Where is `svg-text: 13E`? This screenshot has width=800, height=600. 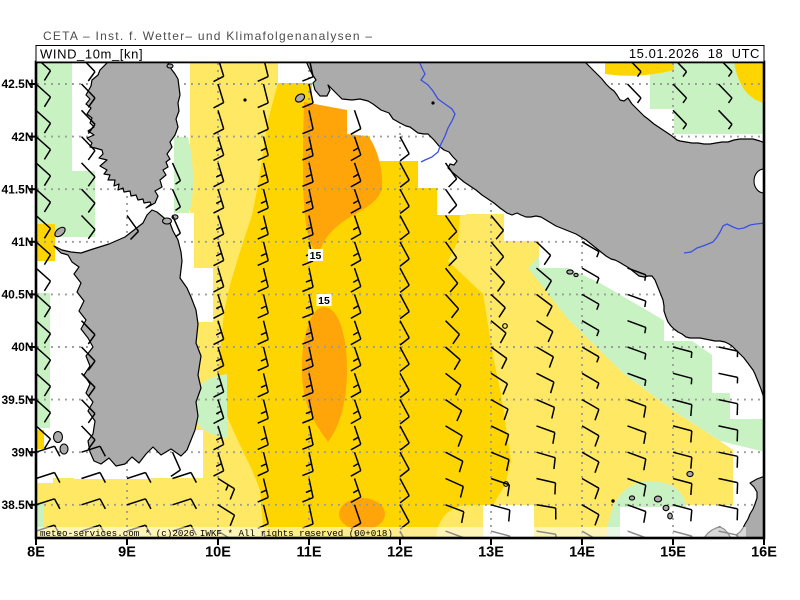 svg-text: 13E is located at coordinates (491, 553).